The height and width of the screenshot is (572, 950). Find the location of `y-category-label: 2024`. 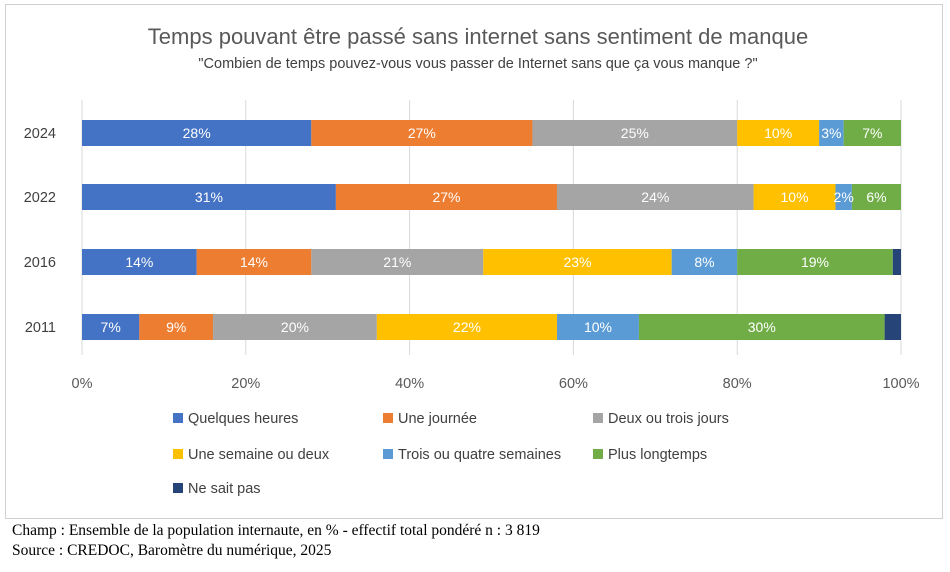

y-category-label: 2024 is located at coordinates (40, 134).